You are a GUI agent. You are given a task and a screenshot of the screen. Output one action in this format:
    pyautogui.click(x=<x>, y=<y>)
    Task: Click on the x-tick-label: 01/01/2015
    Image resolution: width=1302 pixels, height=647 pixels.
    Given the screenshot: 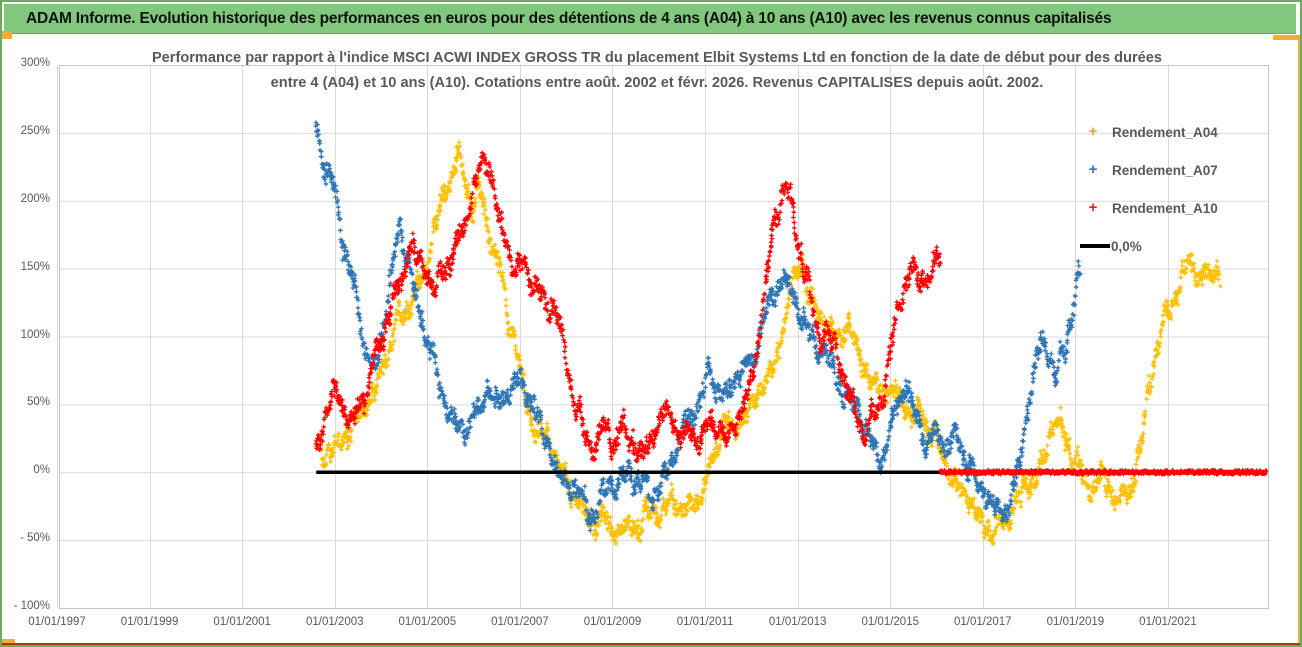 What is the action you would take?
    pyautogui.click(x=890, y=622)
    